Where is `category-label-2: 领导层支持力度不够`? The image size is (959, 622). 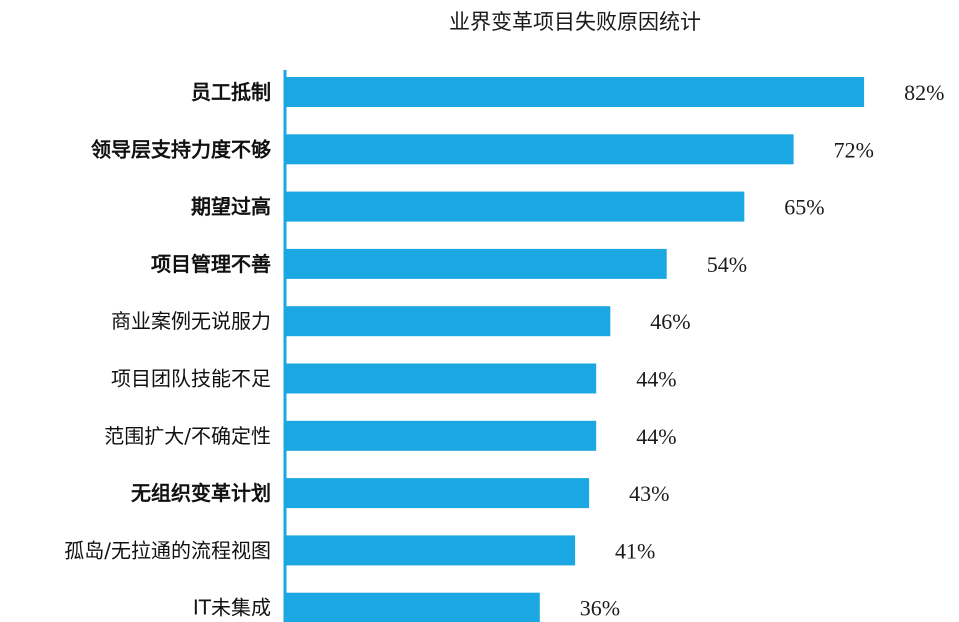
category-label-2: 领导层支持力度不够 is located at coordinates (181, 149).